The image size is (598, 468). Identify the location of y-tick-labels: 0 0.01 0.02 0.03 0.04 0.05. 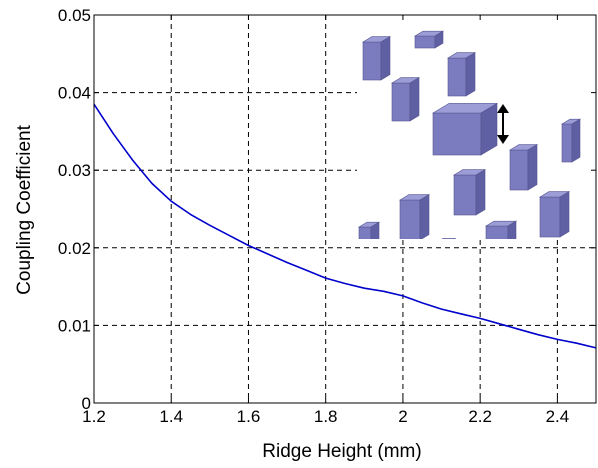
(74, 209).